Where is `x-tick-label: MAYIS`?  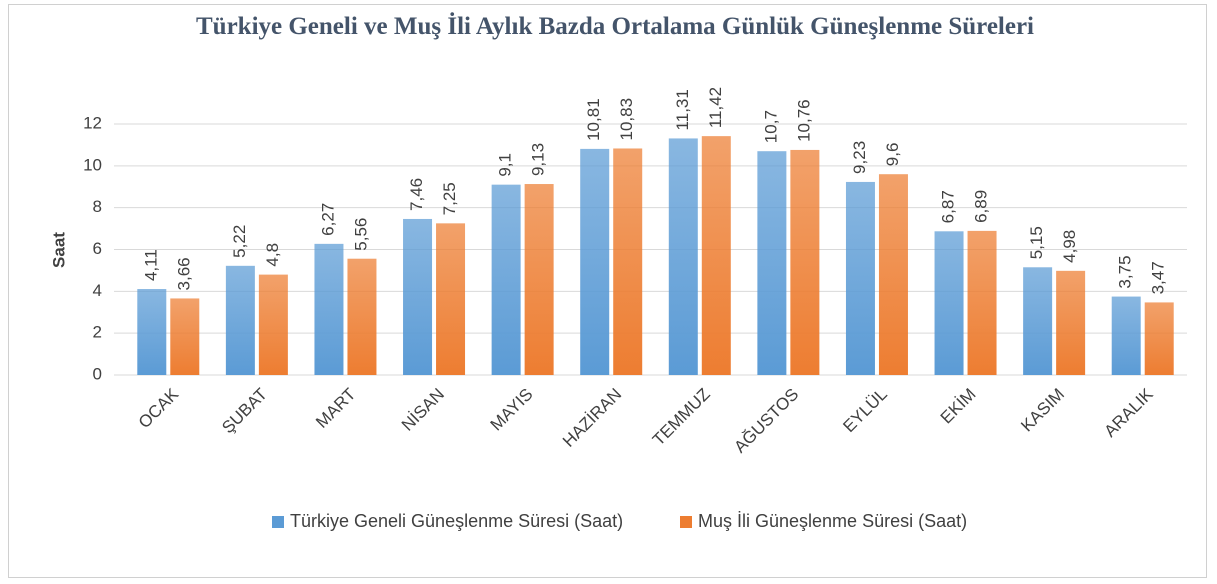 x-tick-label: MAYIS is located at coordinates (512, 410).